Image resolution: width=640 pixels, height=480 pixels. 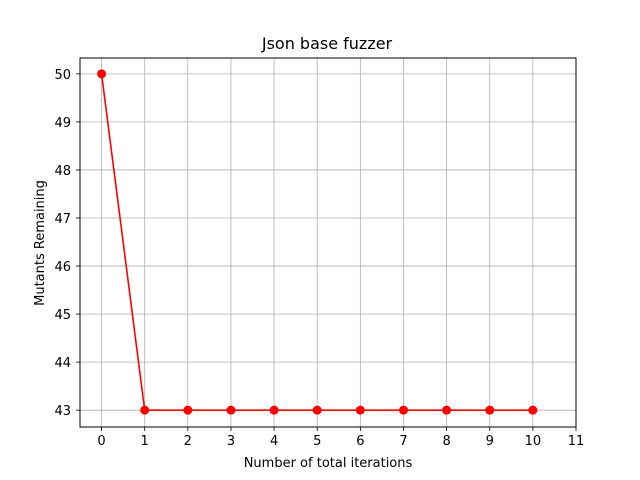 I want to click on x-tick-label: 5, so click(x=317, y=441).